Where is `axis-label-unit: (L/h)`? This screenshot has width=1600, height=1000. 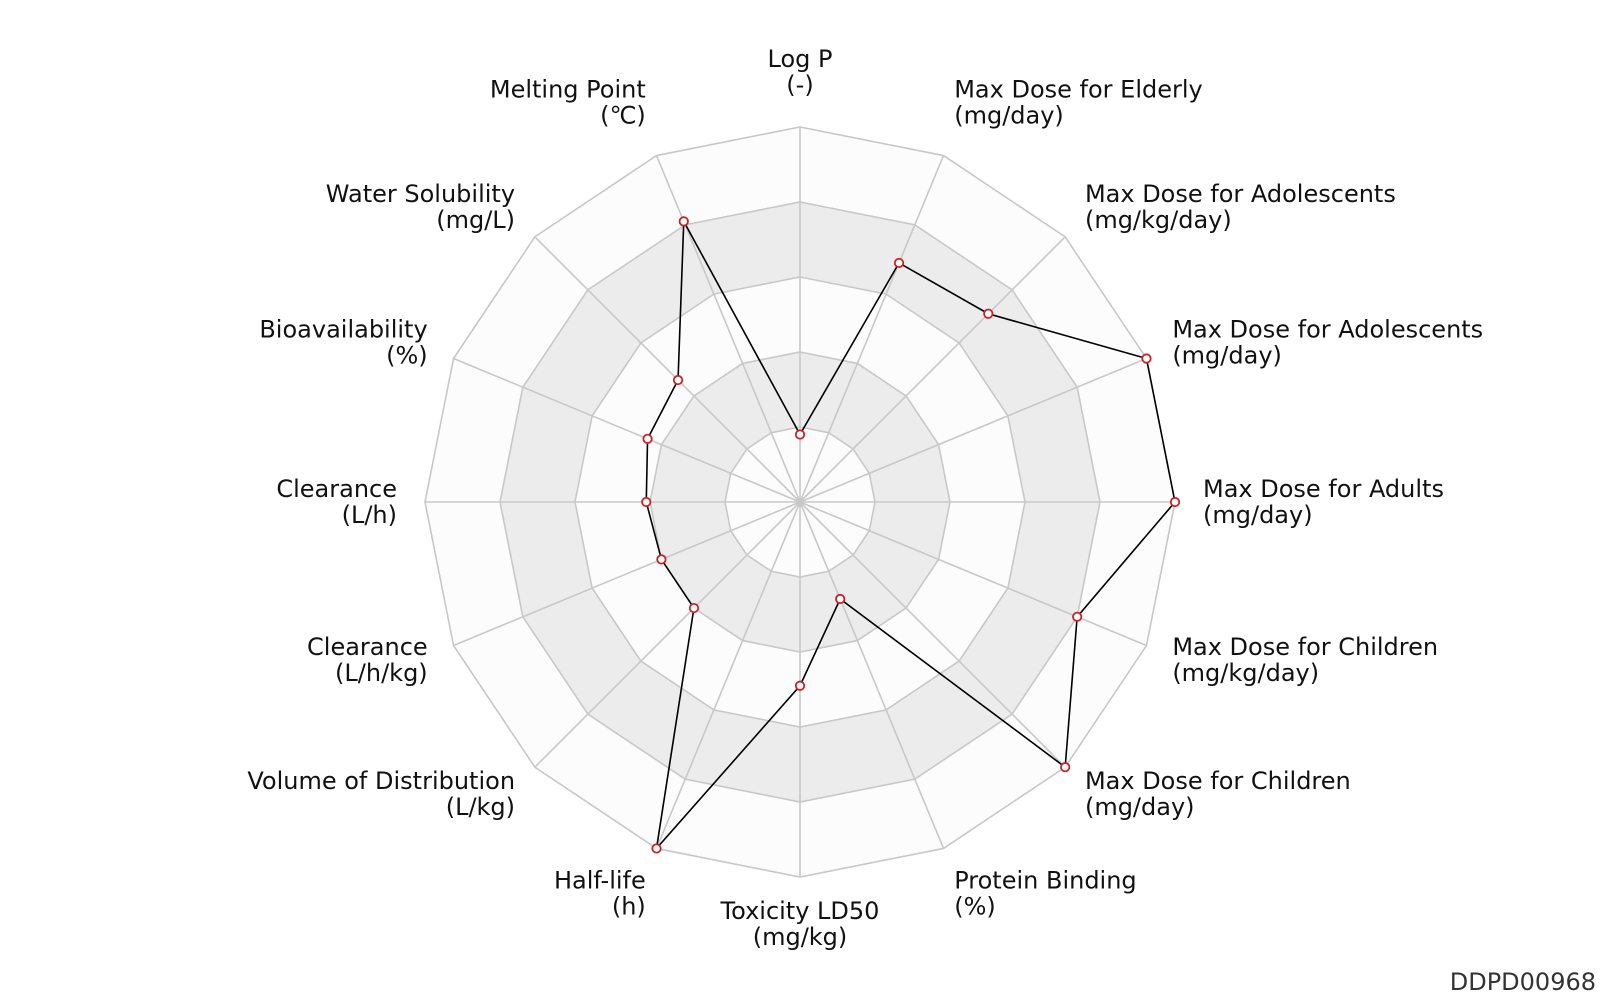 axis-label-unit: (L/h) is located at coordinates (369, 515).